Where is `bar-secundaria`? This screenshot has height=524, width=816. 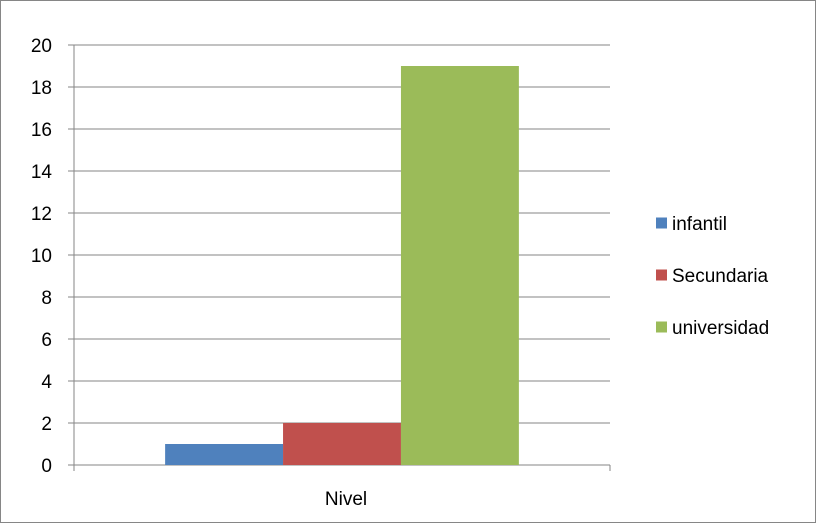 bar-secundaria is located at coordinates (342, 444).